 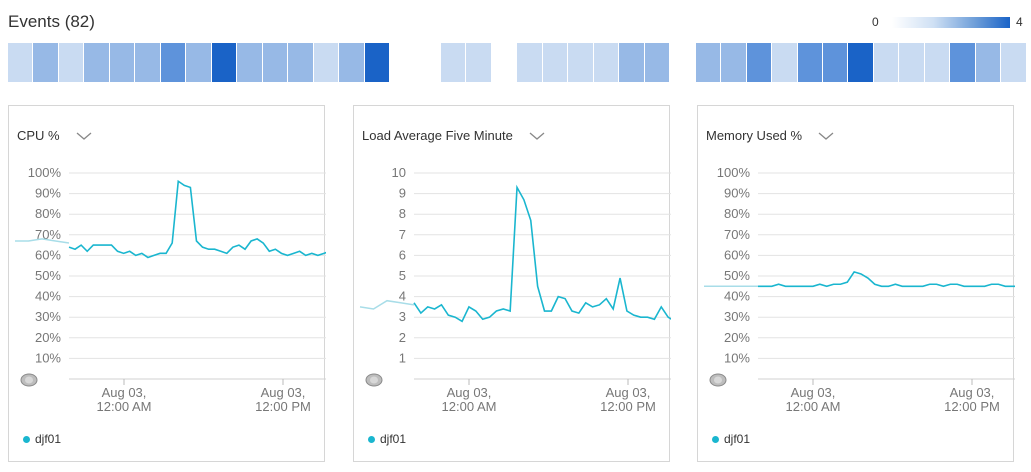 I want to click on events-heat-strip, so click(x=517, y=62).